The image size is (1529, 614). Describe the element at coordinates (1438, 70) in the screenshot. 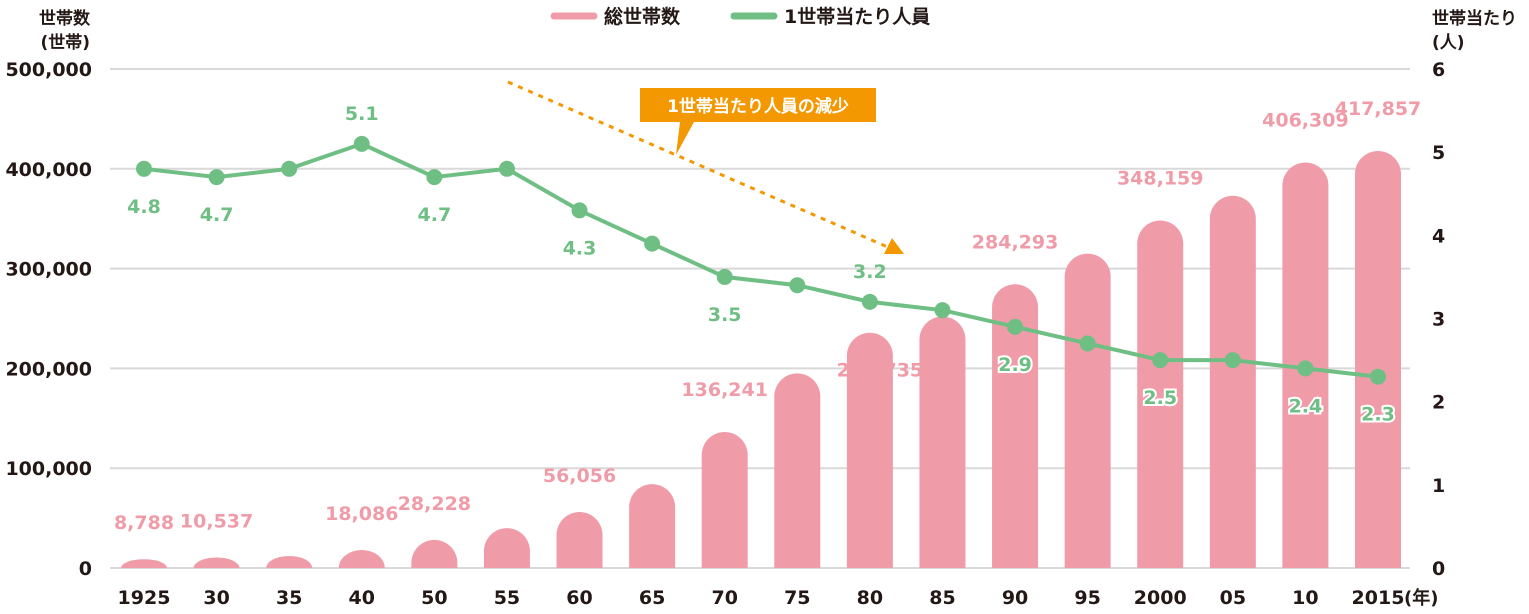

I see `right-tick-label: 6` at that location.